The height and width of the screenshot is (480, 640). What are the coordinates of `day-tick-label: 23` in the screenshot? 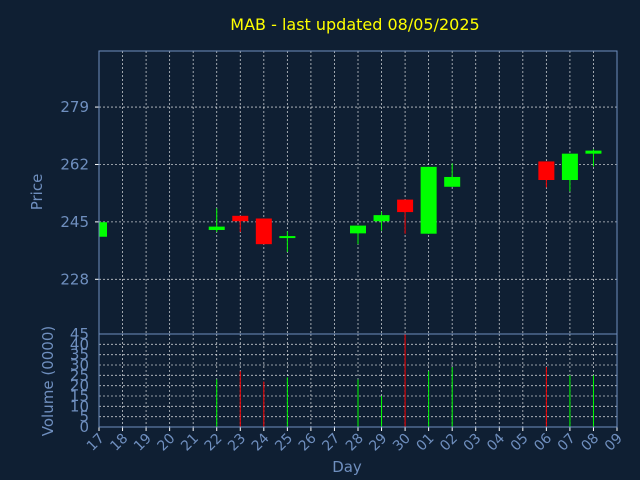 It's located at (237, 443).